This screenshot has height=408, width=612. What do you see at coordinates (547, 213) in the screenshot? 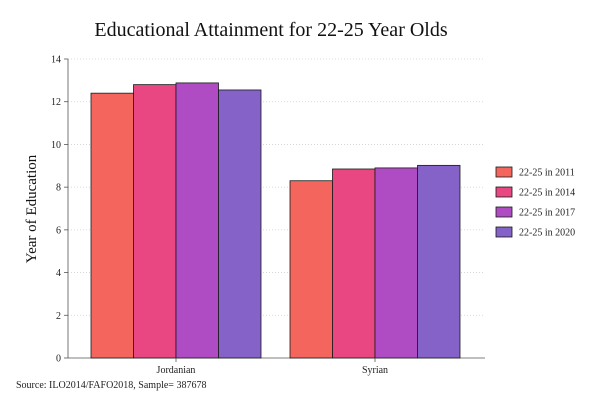
I see `legend-label: 22-25 in 2017` at bounding box center [547, 213].